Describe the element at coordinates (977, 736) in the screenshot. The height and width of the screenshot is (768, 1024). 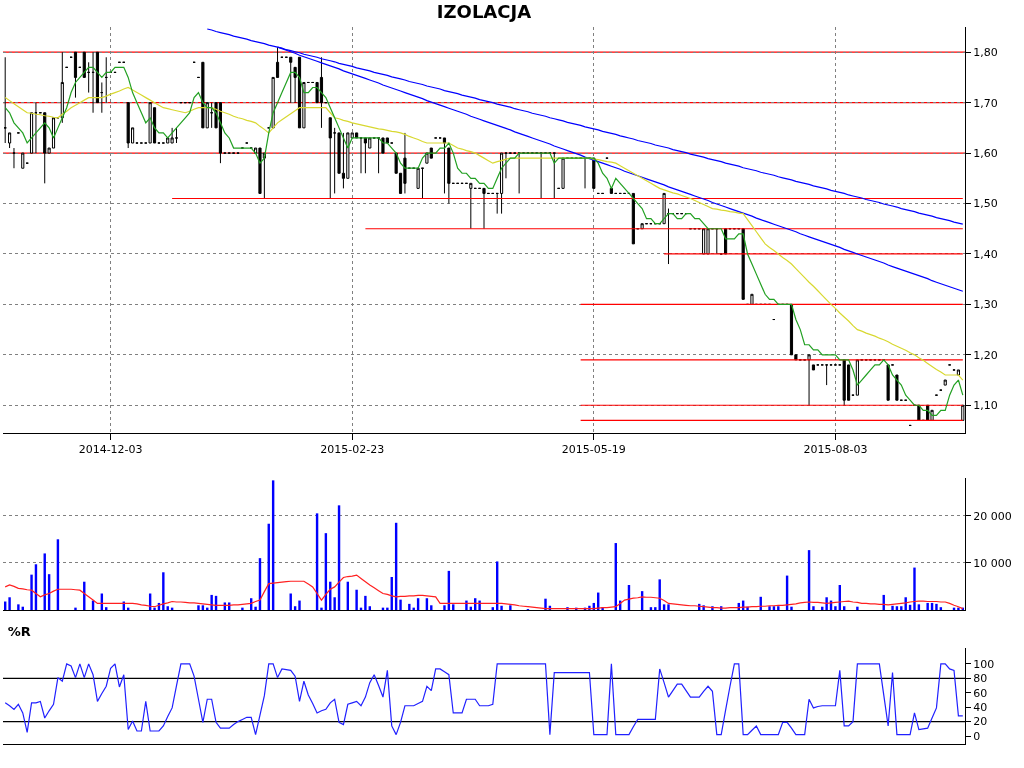
I see `y-tick-label: 0` at that location.